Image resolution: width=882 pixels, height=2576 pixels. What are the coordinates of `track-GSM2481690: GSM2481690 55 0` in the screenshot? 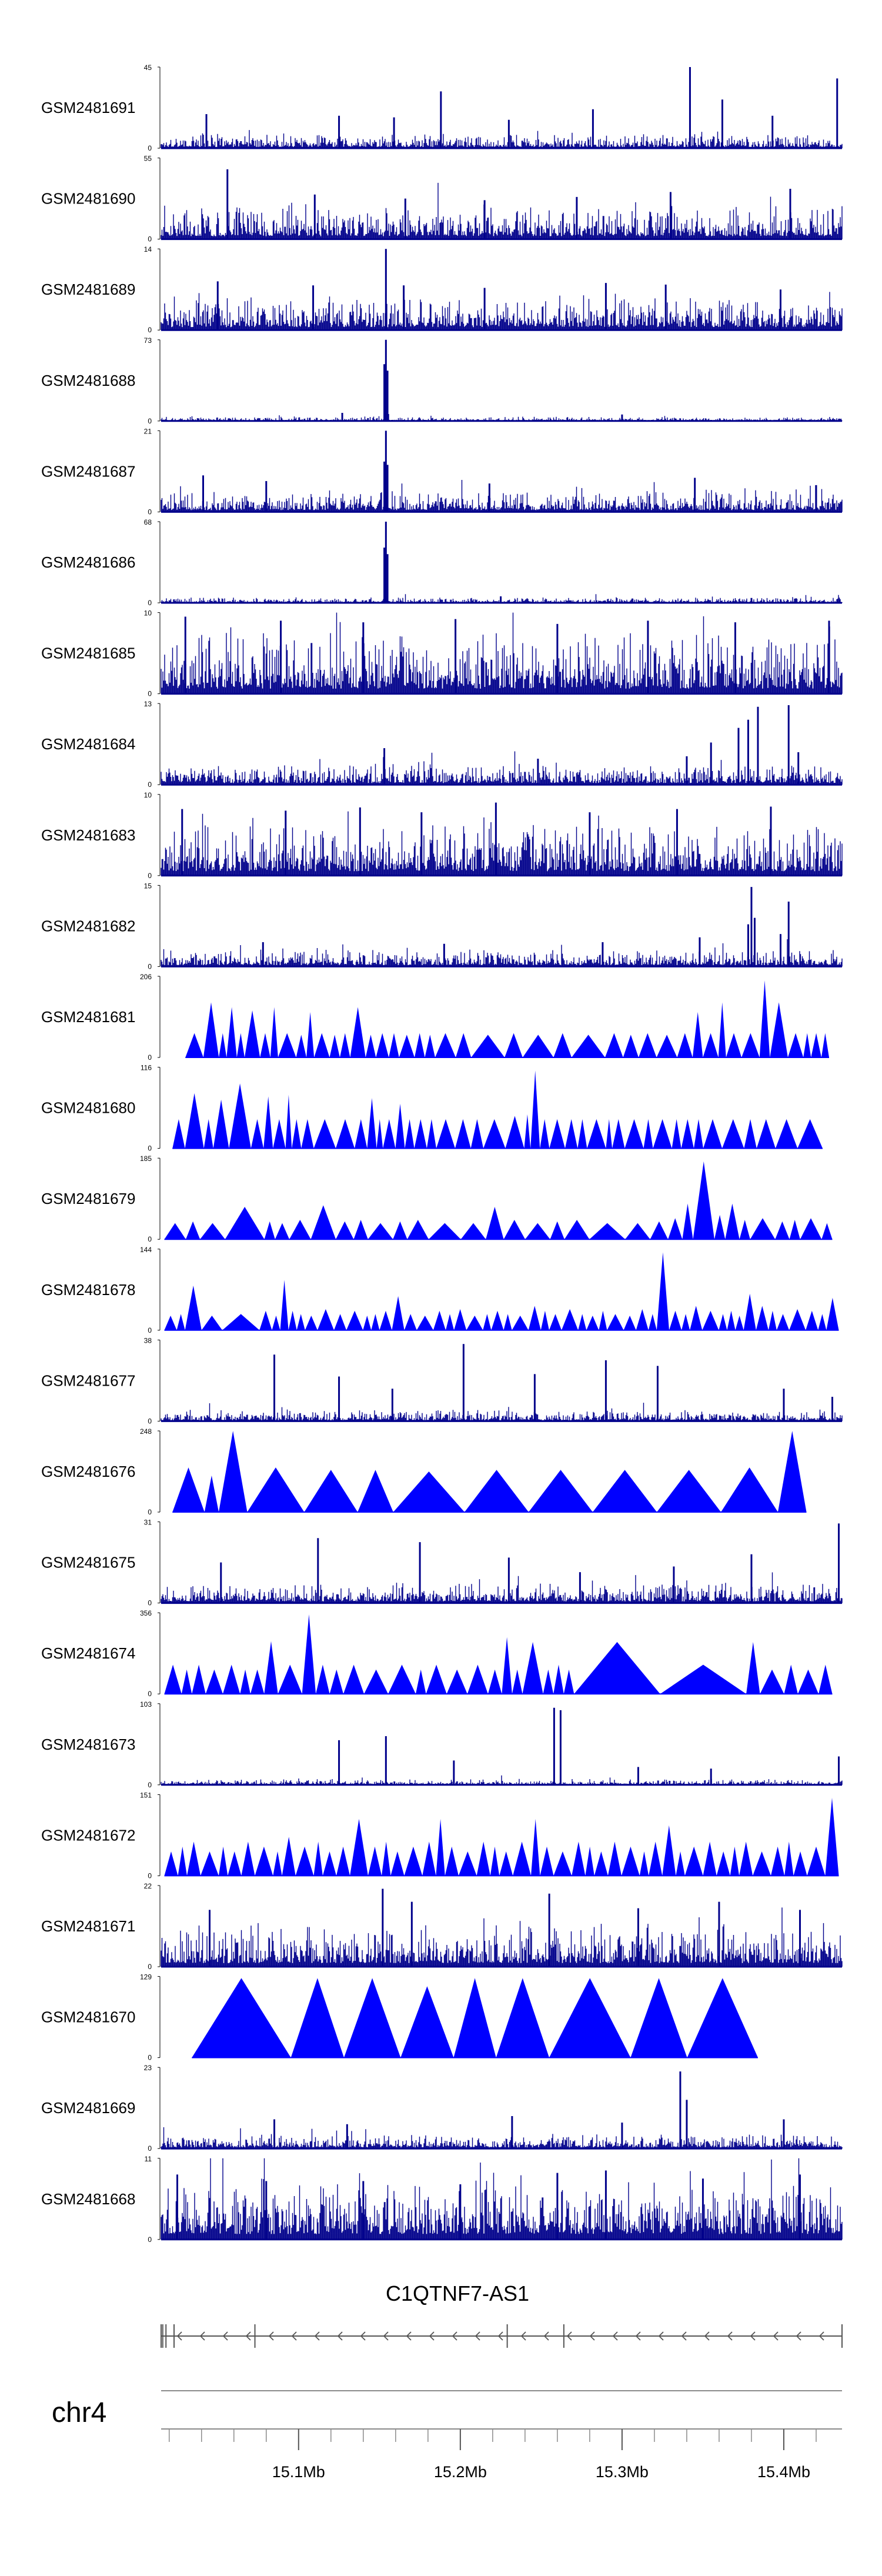 It's located at (442, 199).